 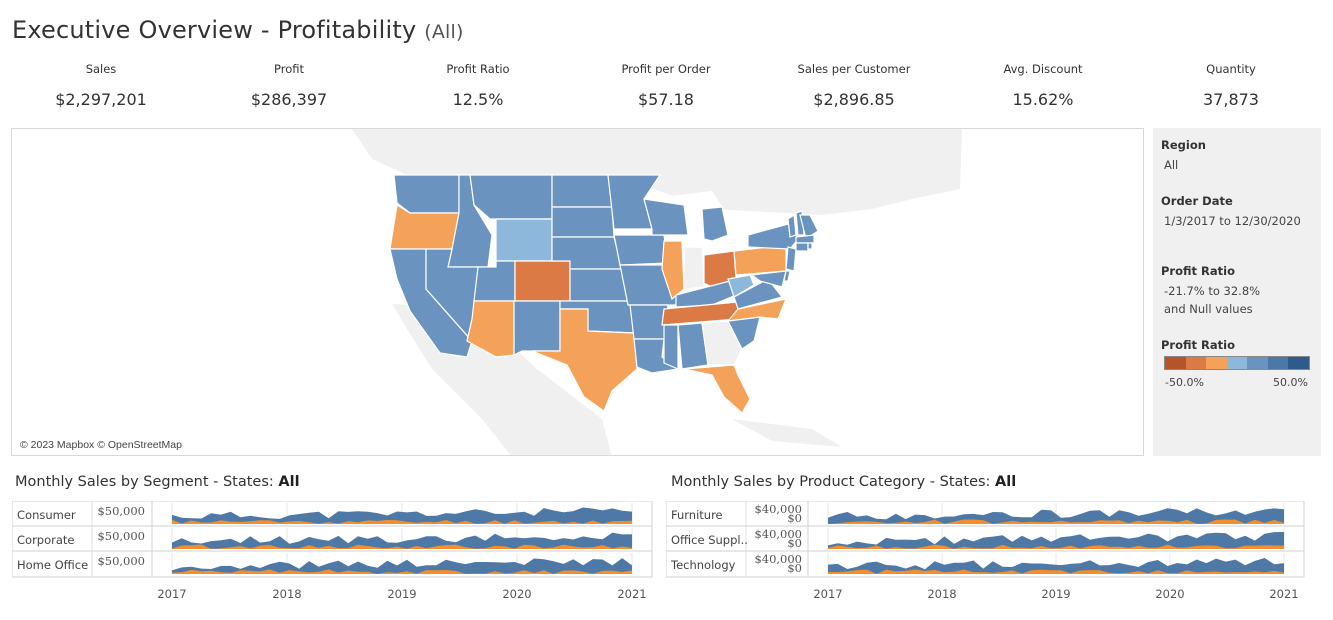 What do you see at coordinates (641, 250) in the screenshot?
I see `state-iowa` at bounding box center [641, 250].